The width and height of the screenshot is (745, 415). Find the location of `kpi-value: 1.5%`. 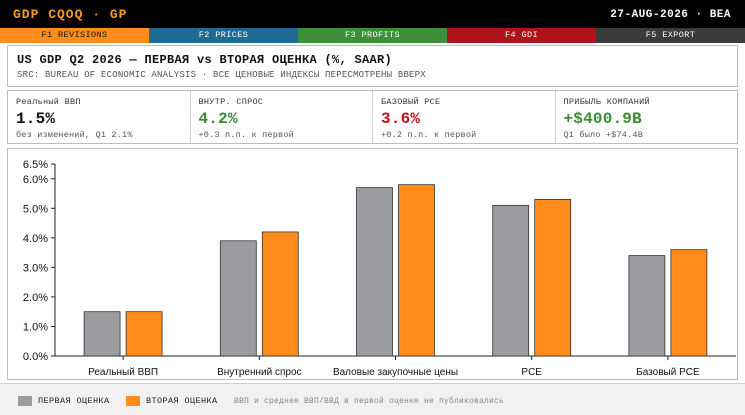

kpi-value: 1.5% is located at coordinates (36, 119).